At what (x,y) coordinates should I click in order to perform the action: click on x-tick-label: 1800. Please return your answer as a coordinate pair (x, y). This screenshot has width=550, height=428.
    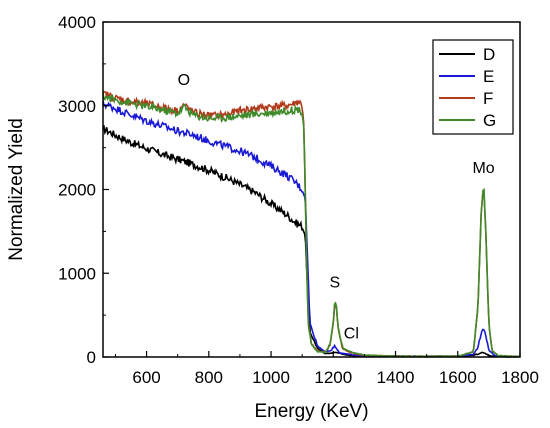
    Looking at the image, I should click on (520, 377).